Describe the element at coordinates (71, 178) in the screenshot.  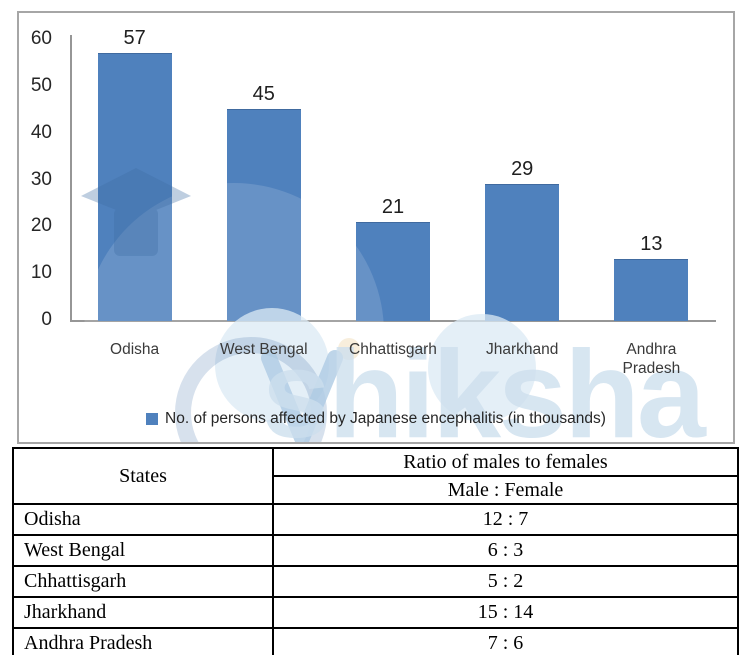
I see `y-axis-line` at that location.